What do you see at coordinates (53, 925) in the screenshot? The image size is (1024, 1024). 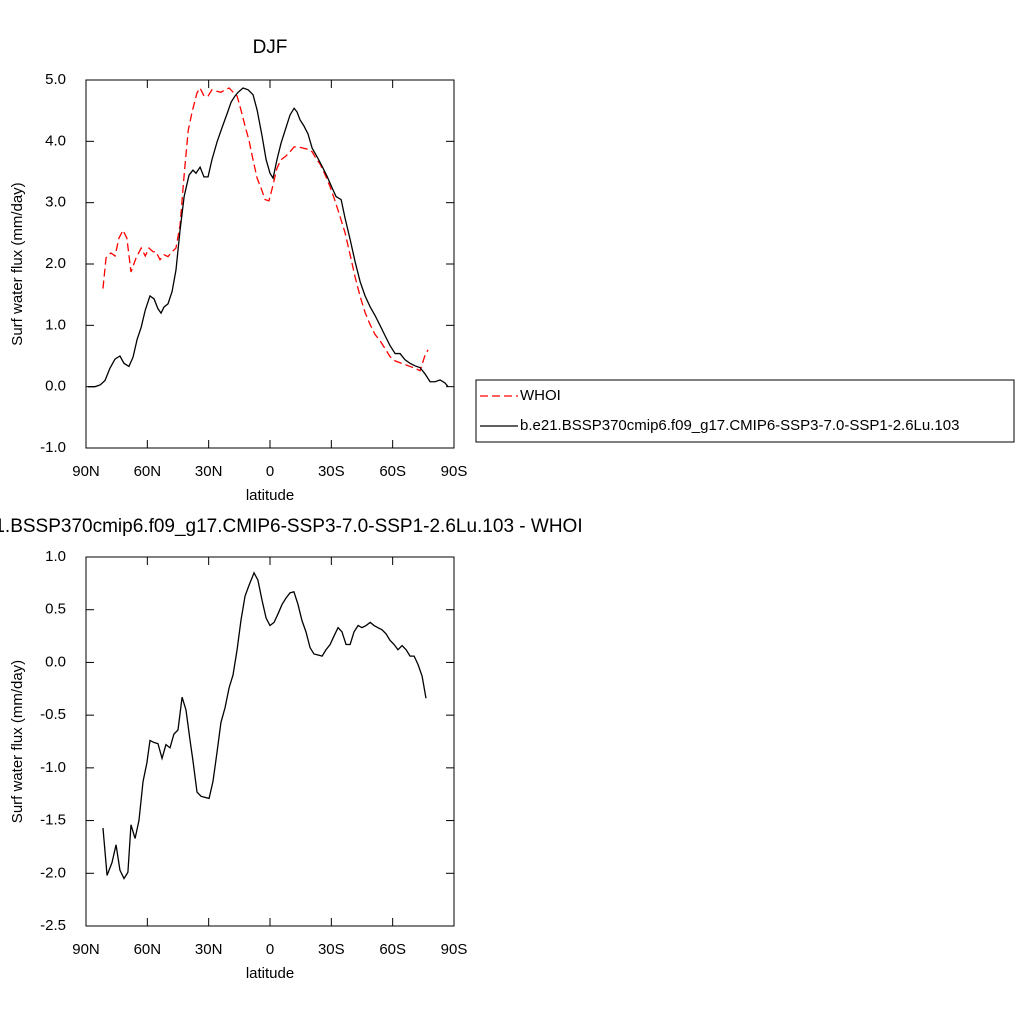 I see `y-tick-label: -2.5` at bounding box center [53, 925].